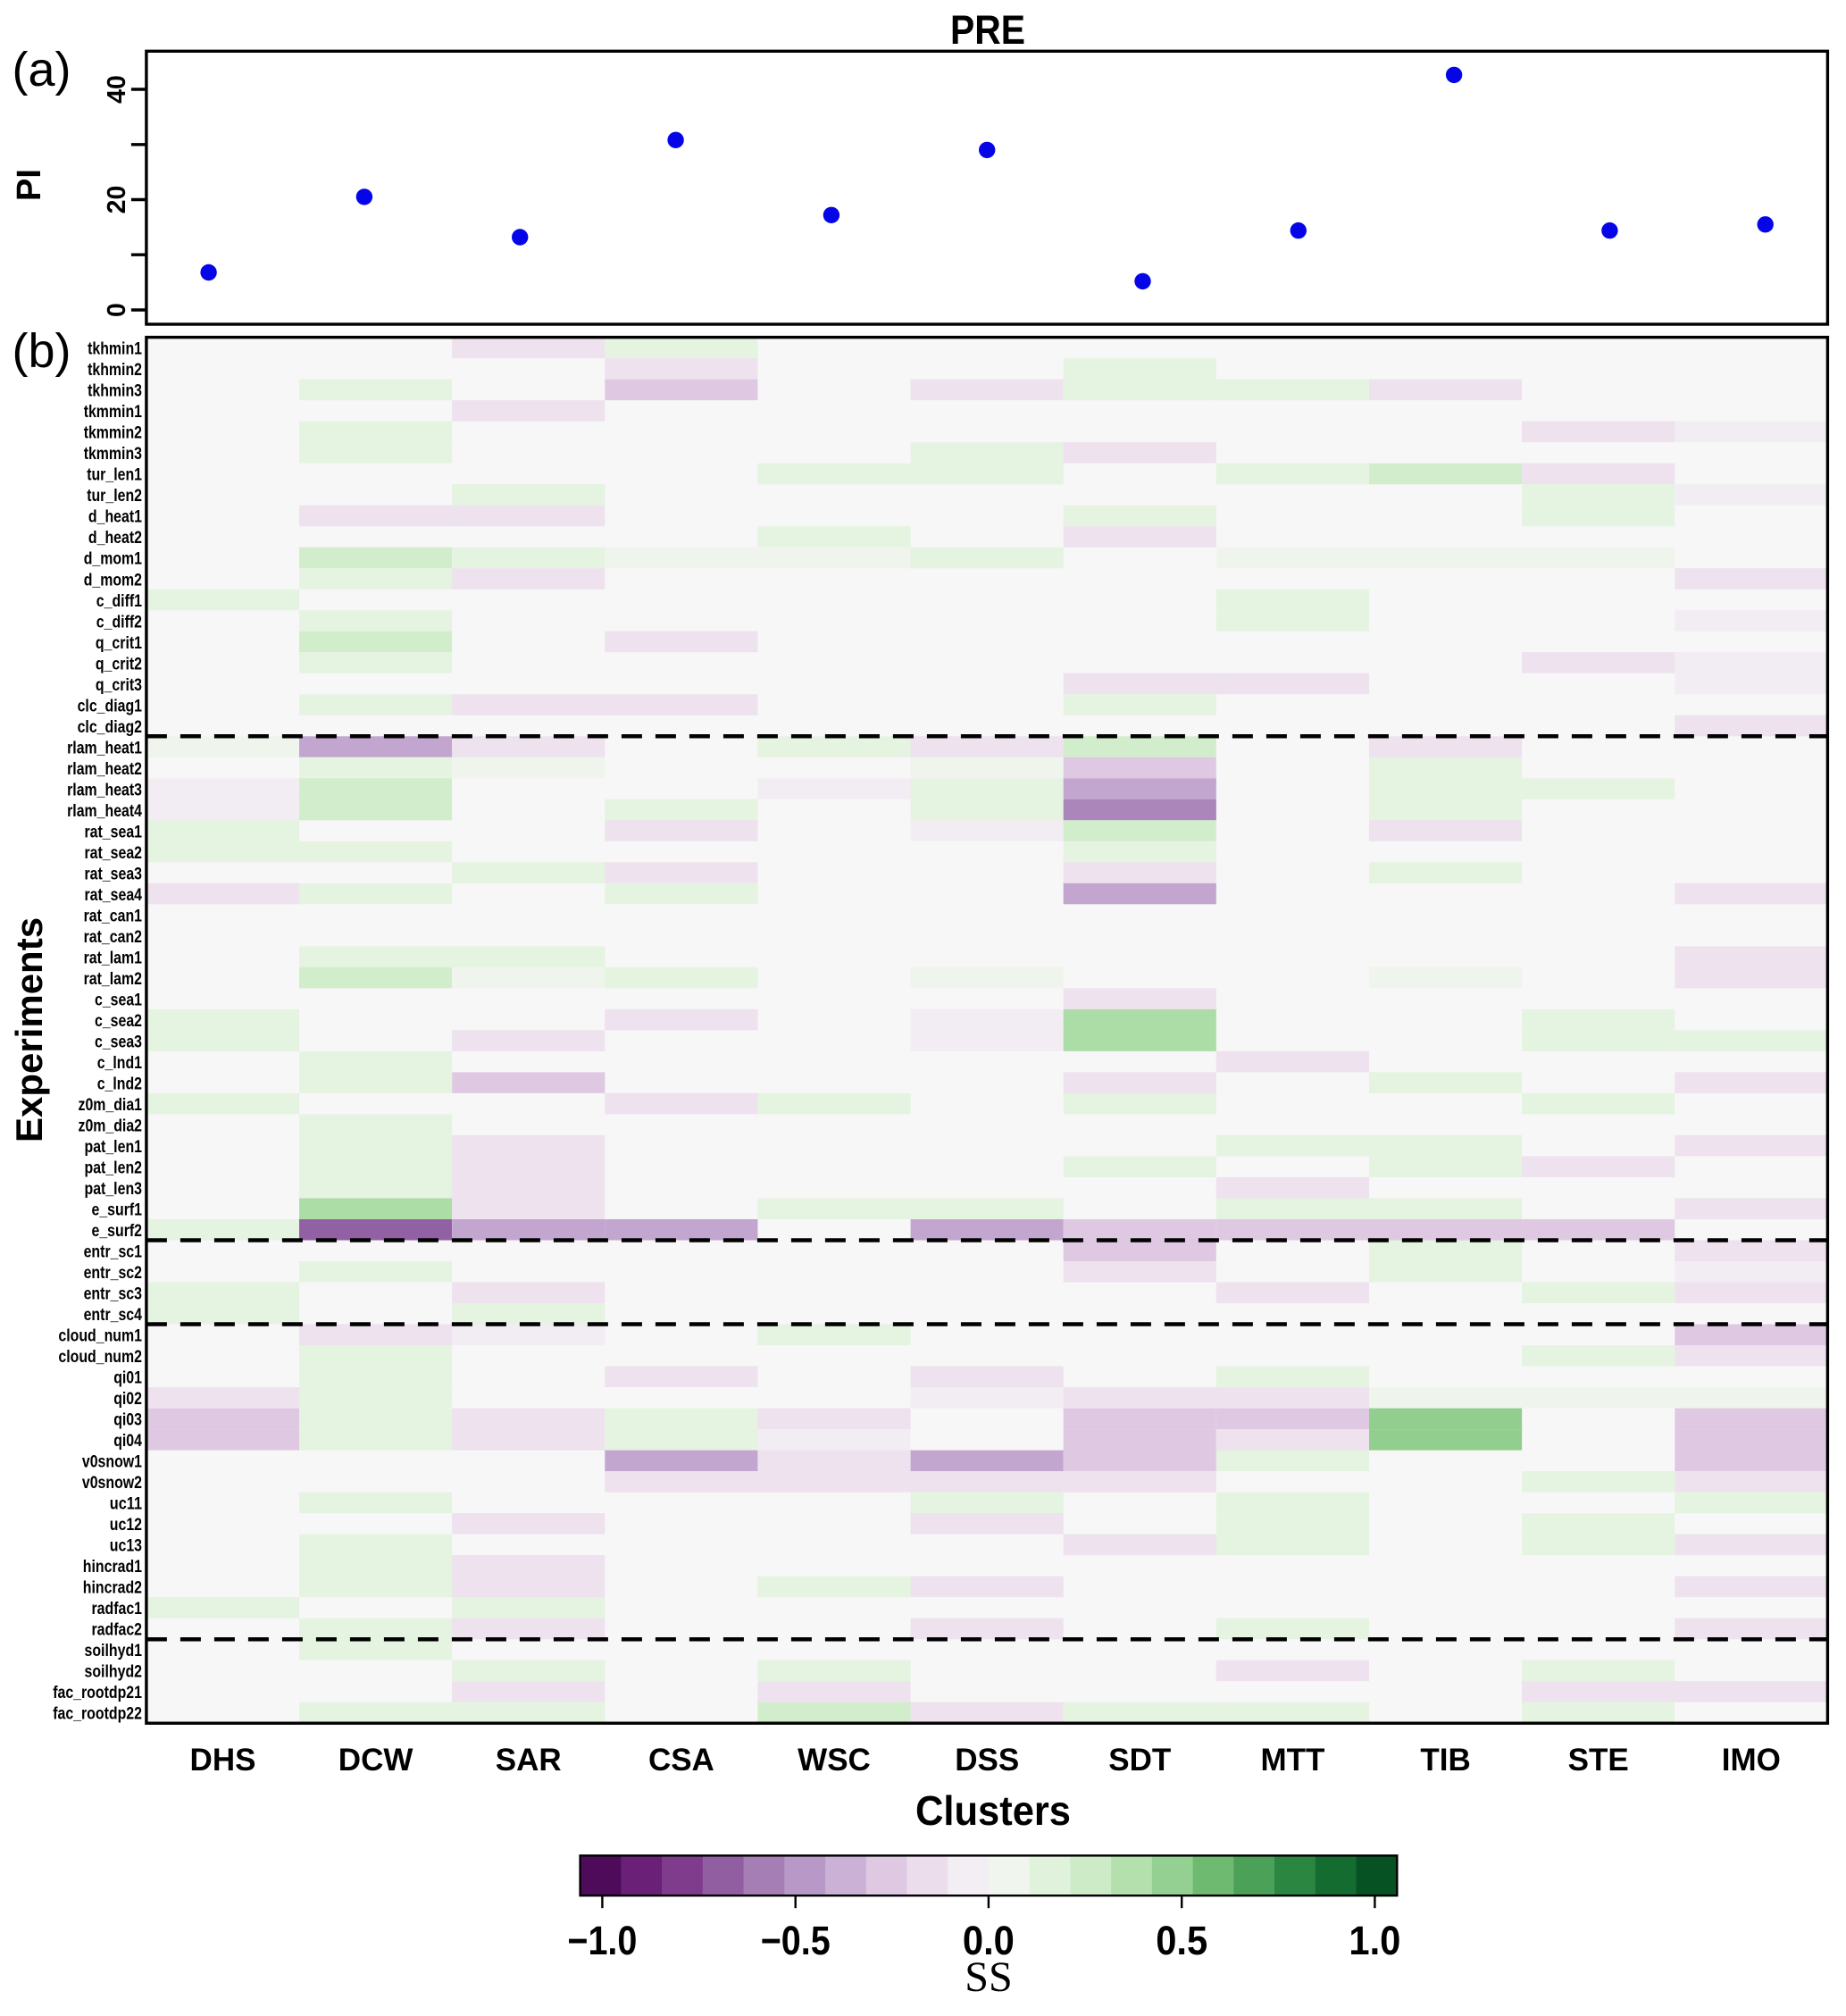 The height and width of the screenshot is (2016, 1846). I want to click on svg-text: 0.5, so click(1182, 1940).